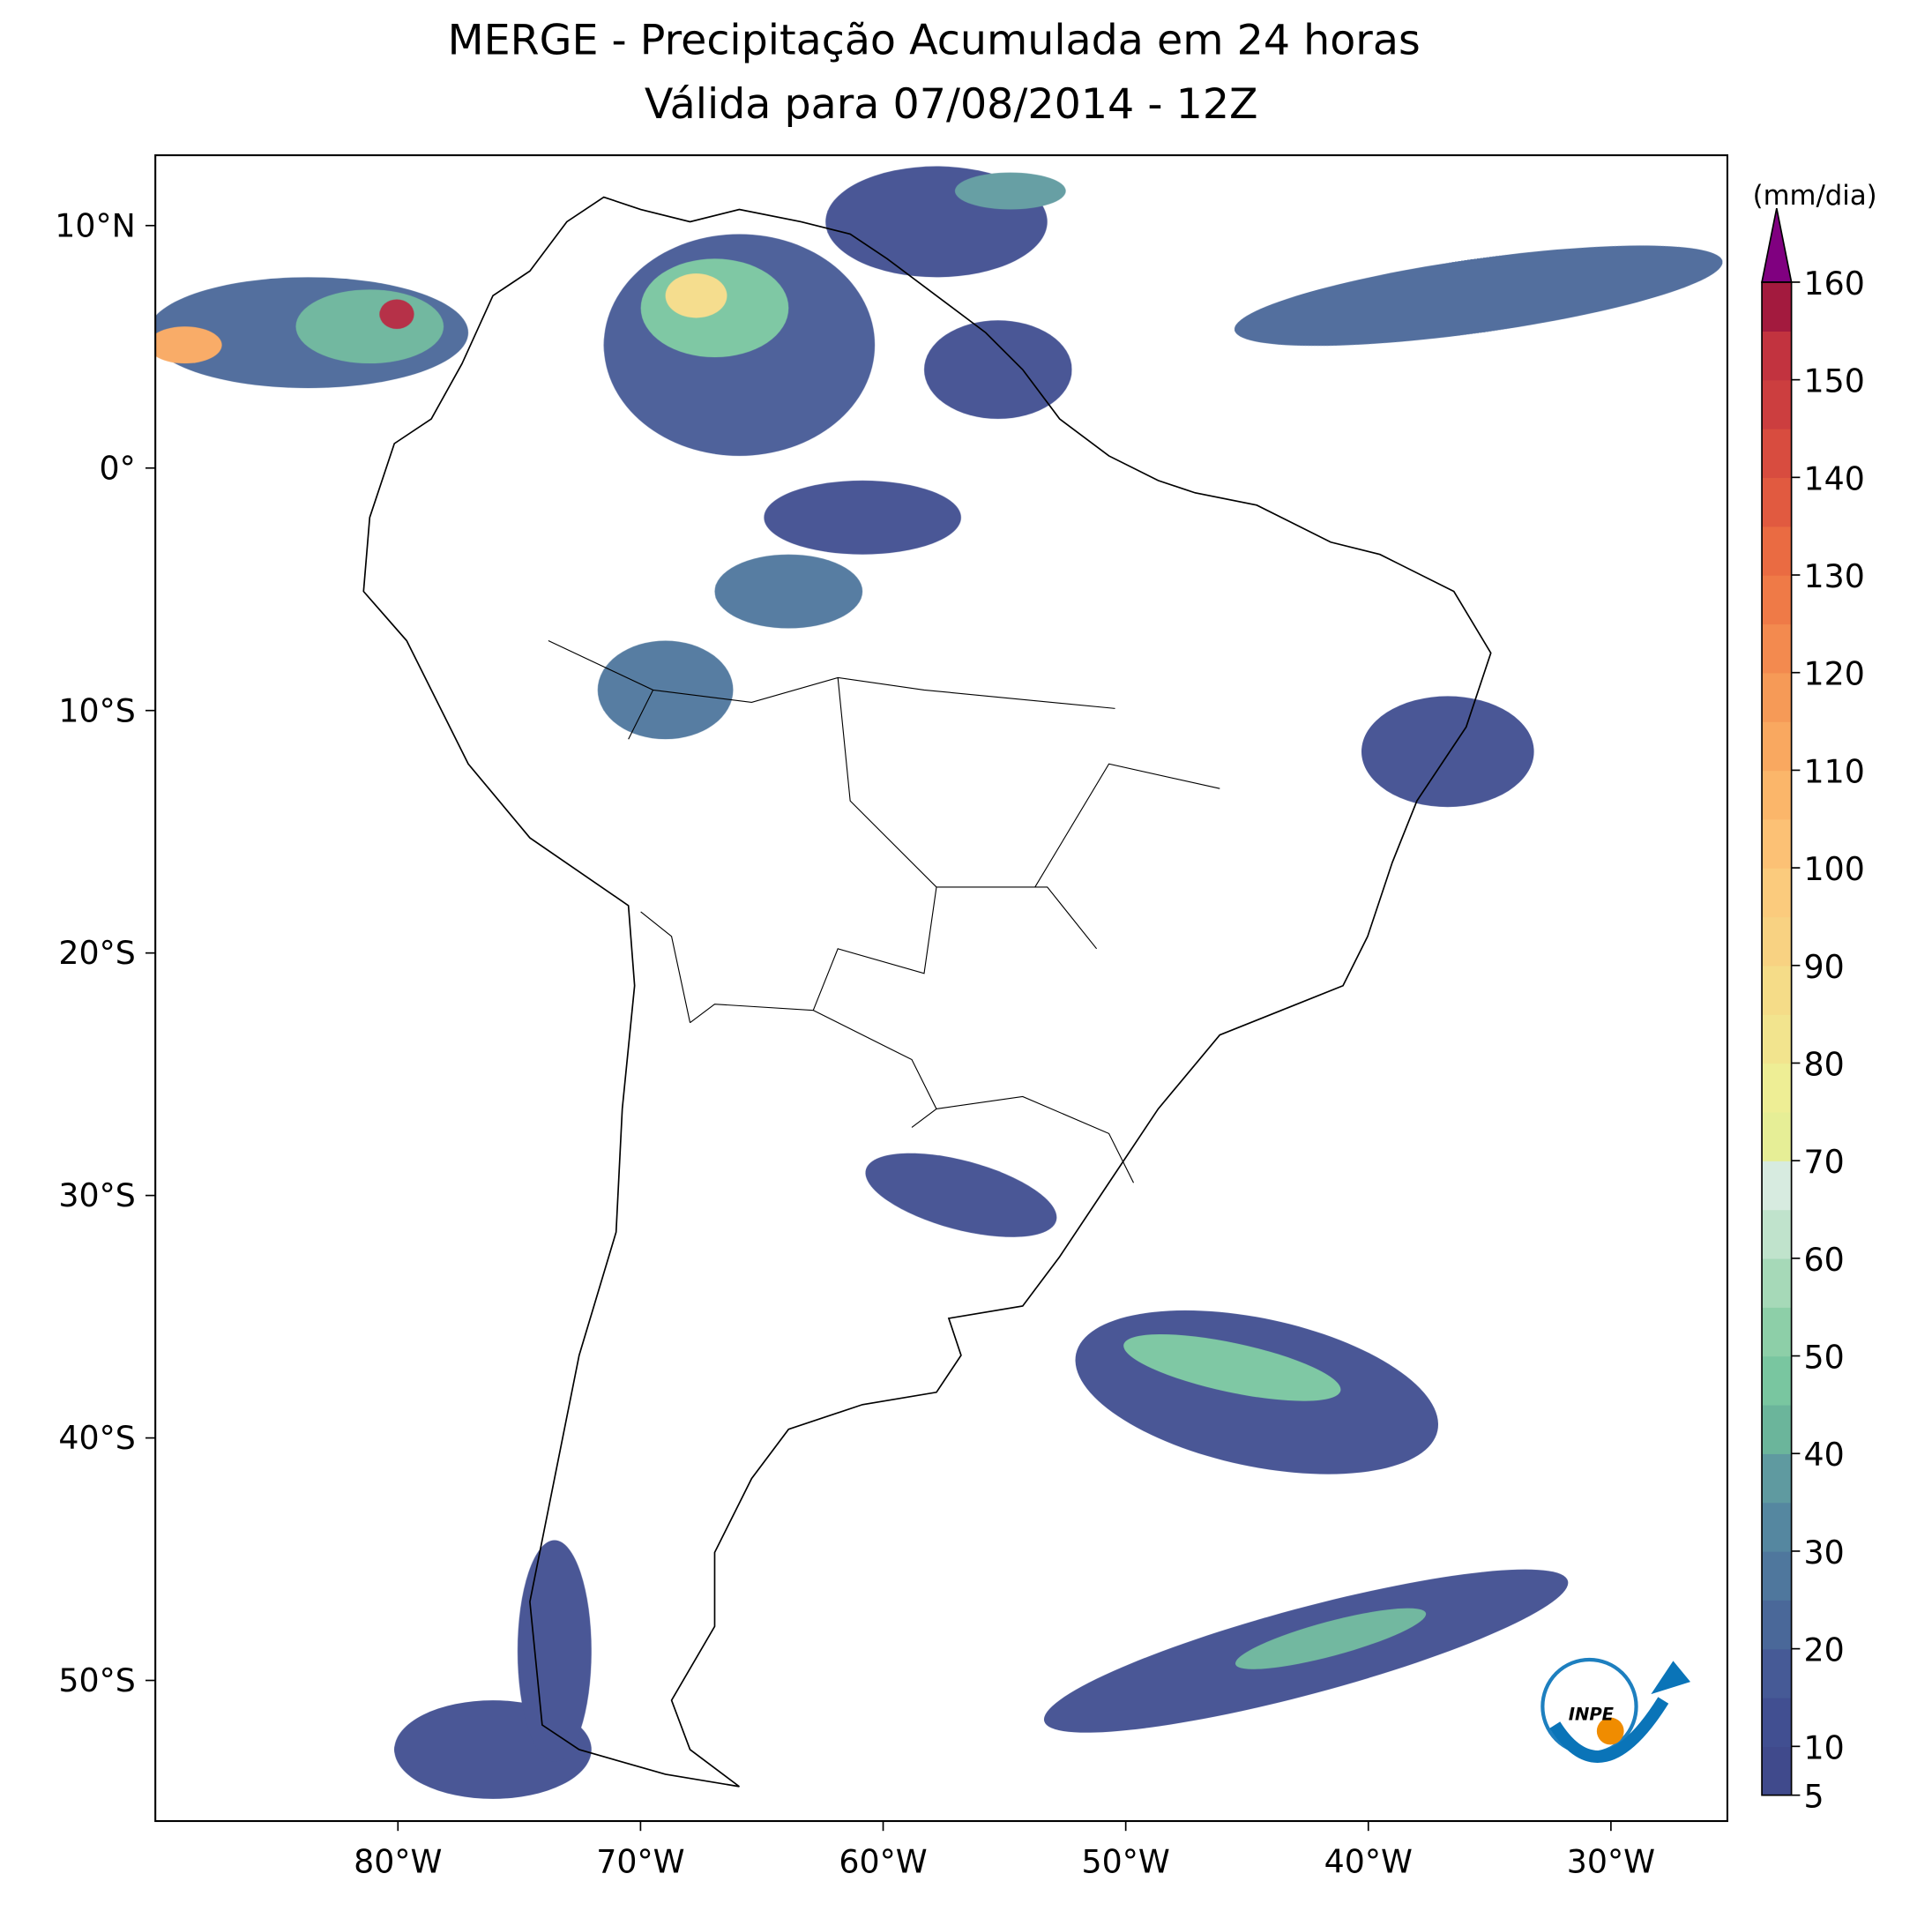 This screenshot has width=1932, height=1911. Describe the element at coordinates (884, 912) in the screenshot. I see `borders` at that location.